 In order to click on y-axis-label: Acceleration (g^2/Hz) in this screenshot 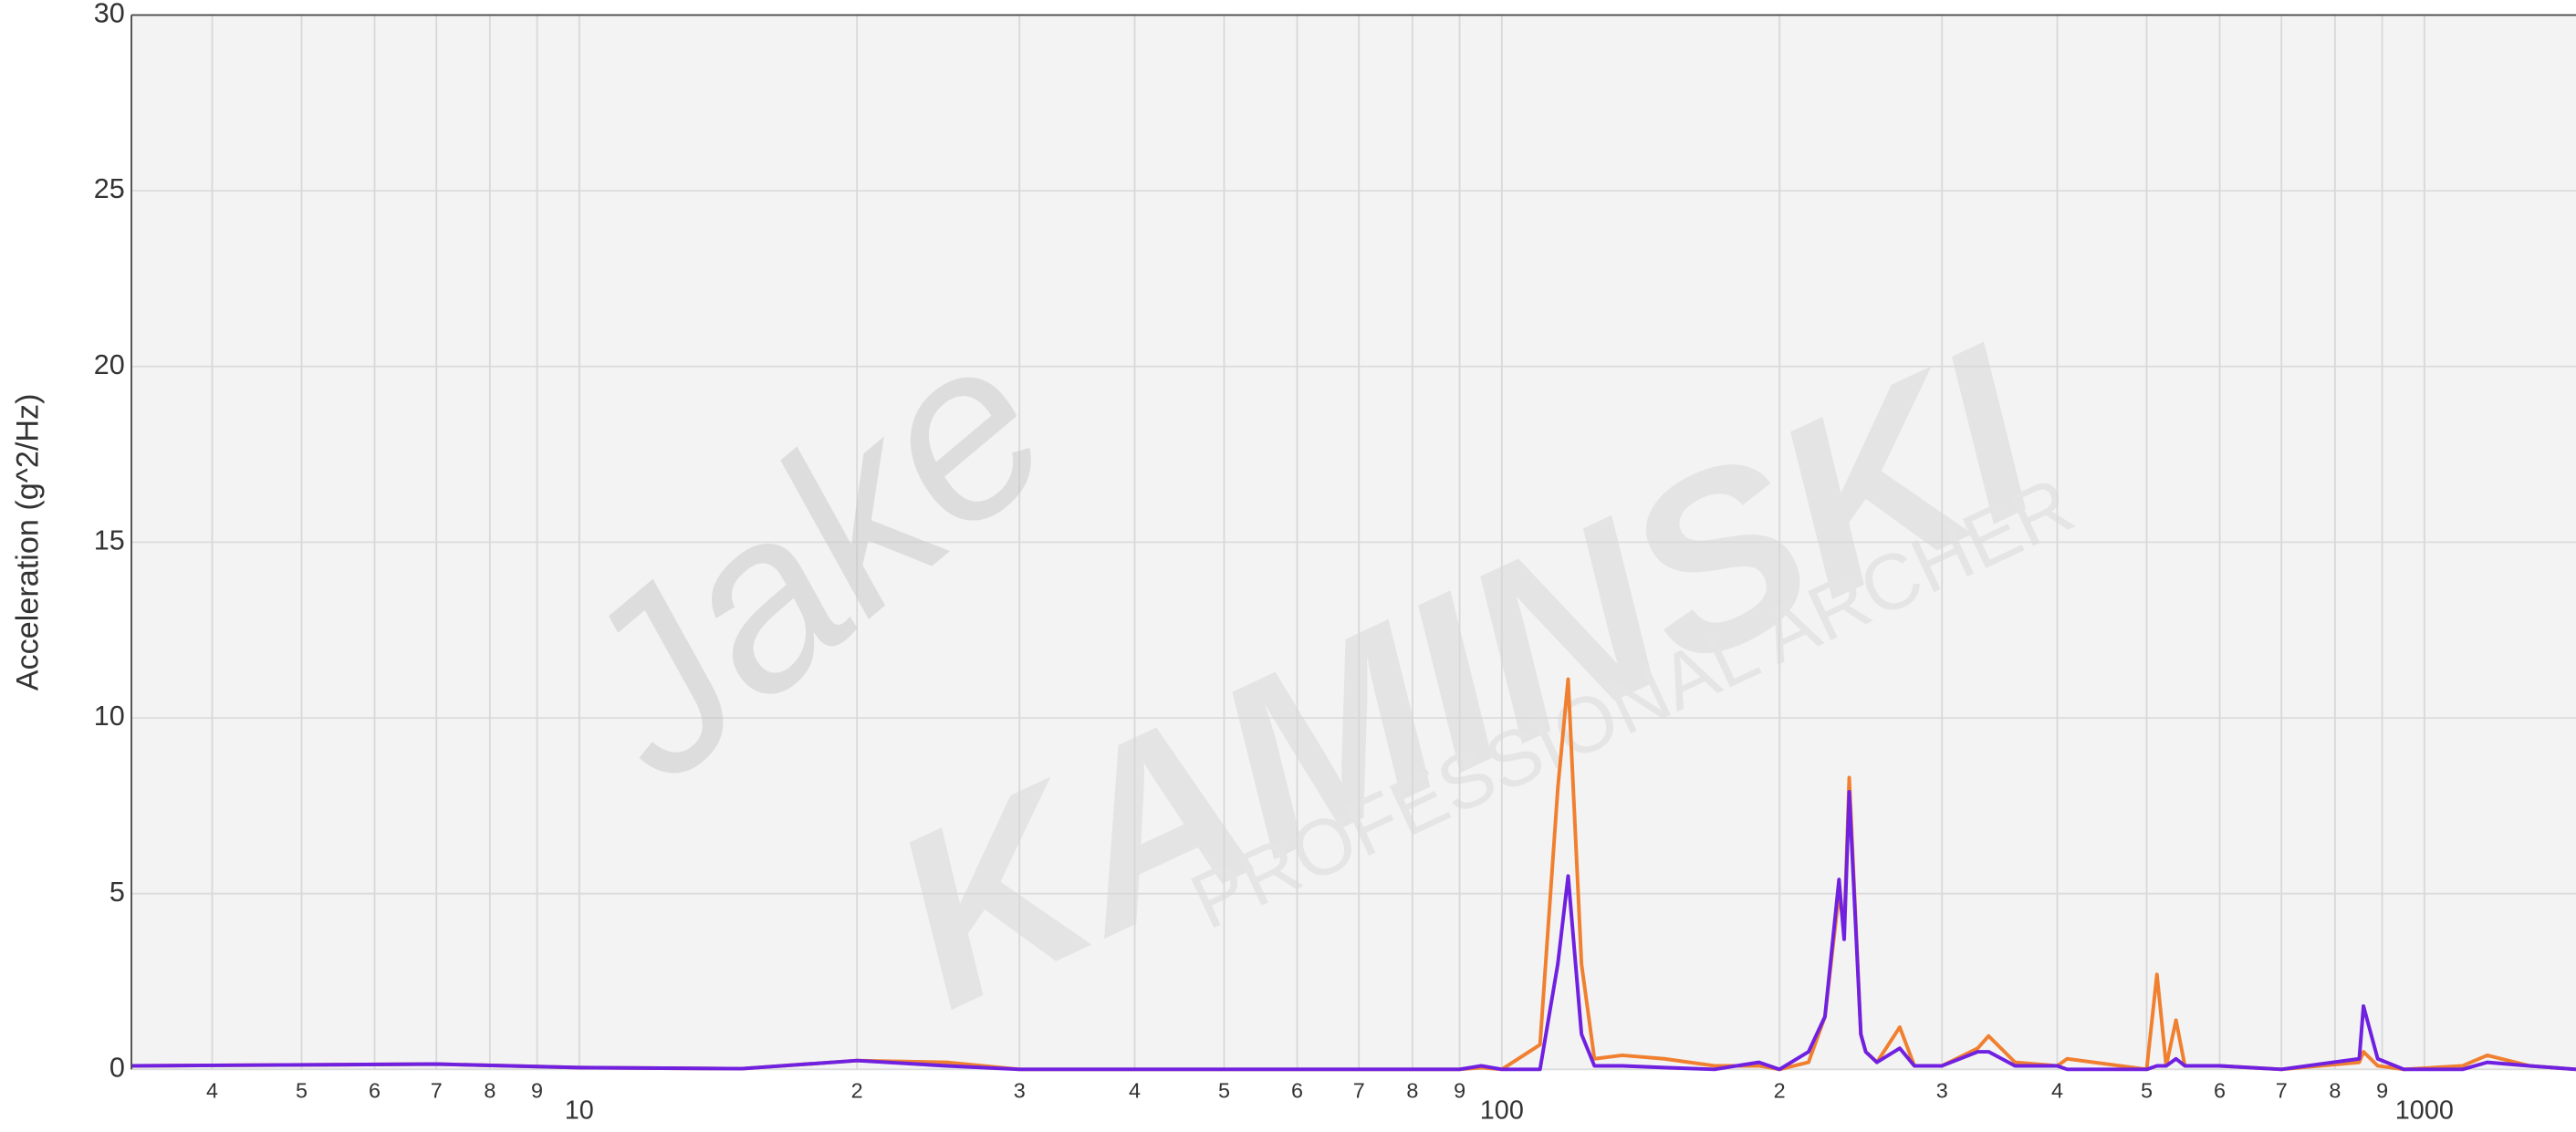, I will do `click(27, 542)`.